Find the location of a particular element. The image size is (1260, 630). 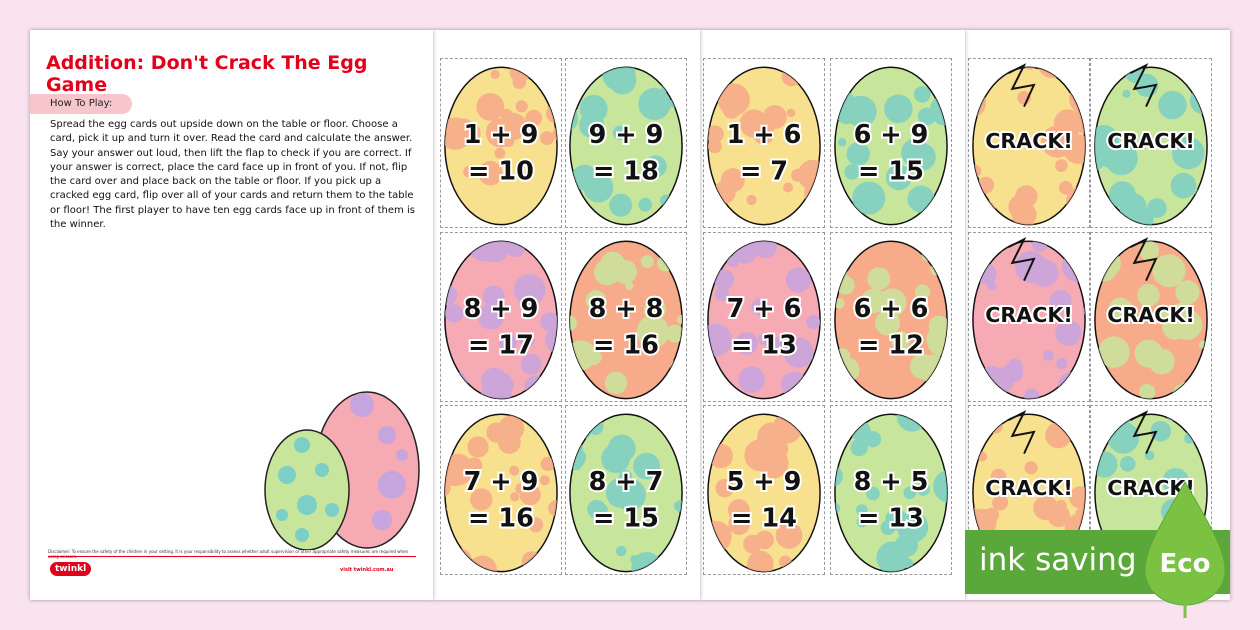

sum-question: 1 + 9 is located at coordinates (501, 135).